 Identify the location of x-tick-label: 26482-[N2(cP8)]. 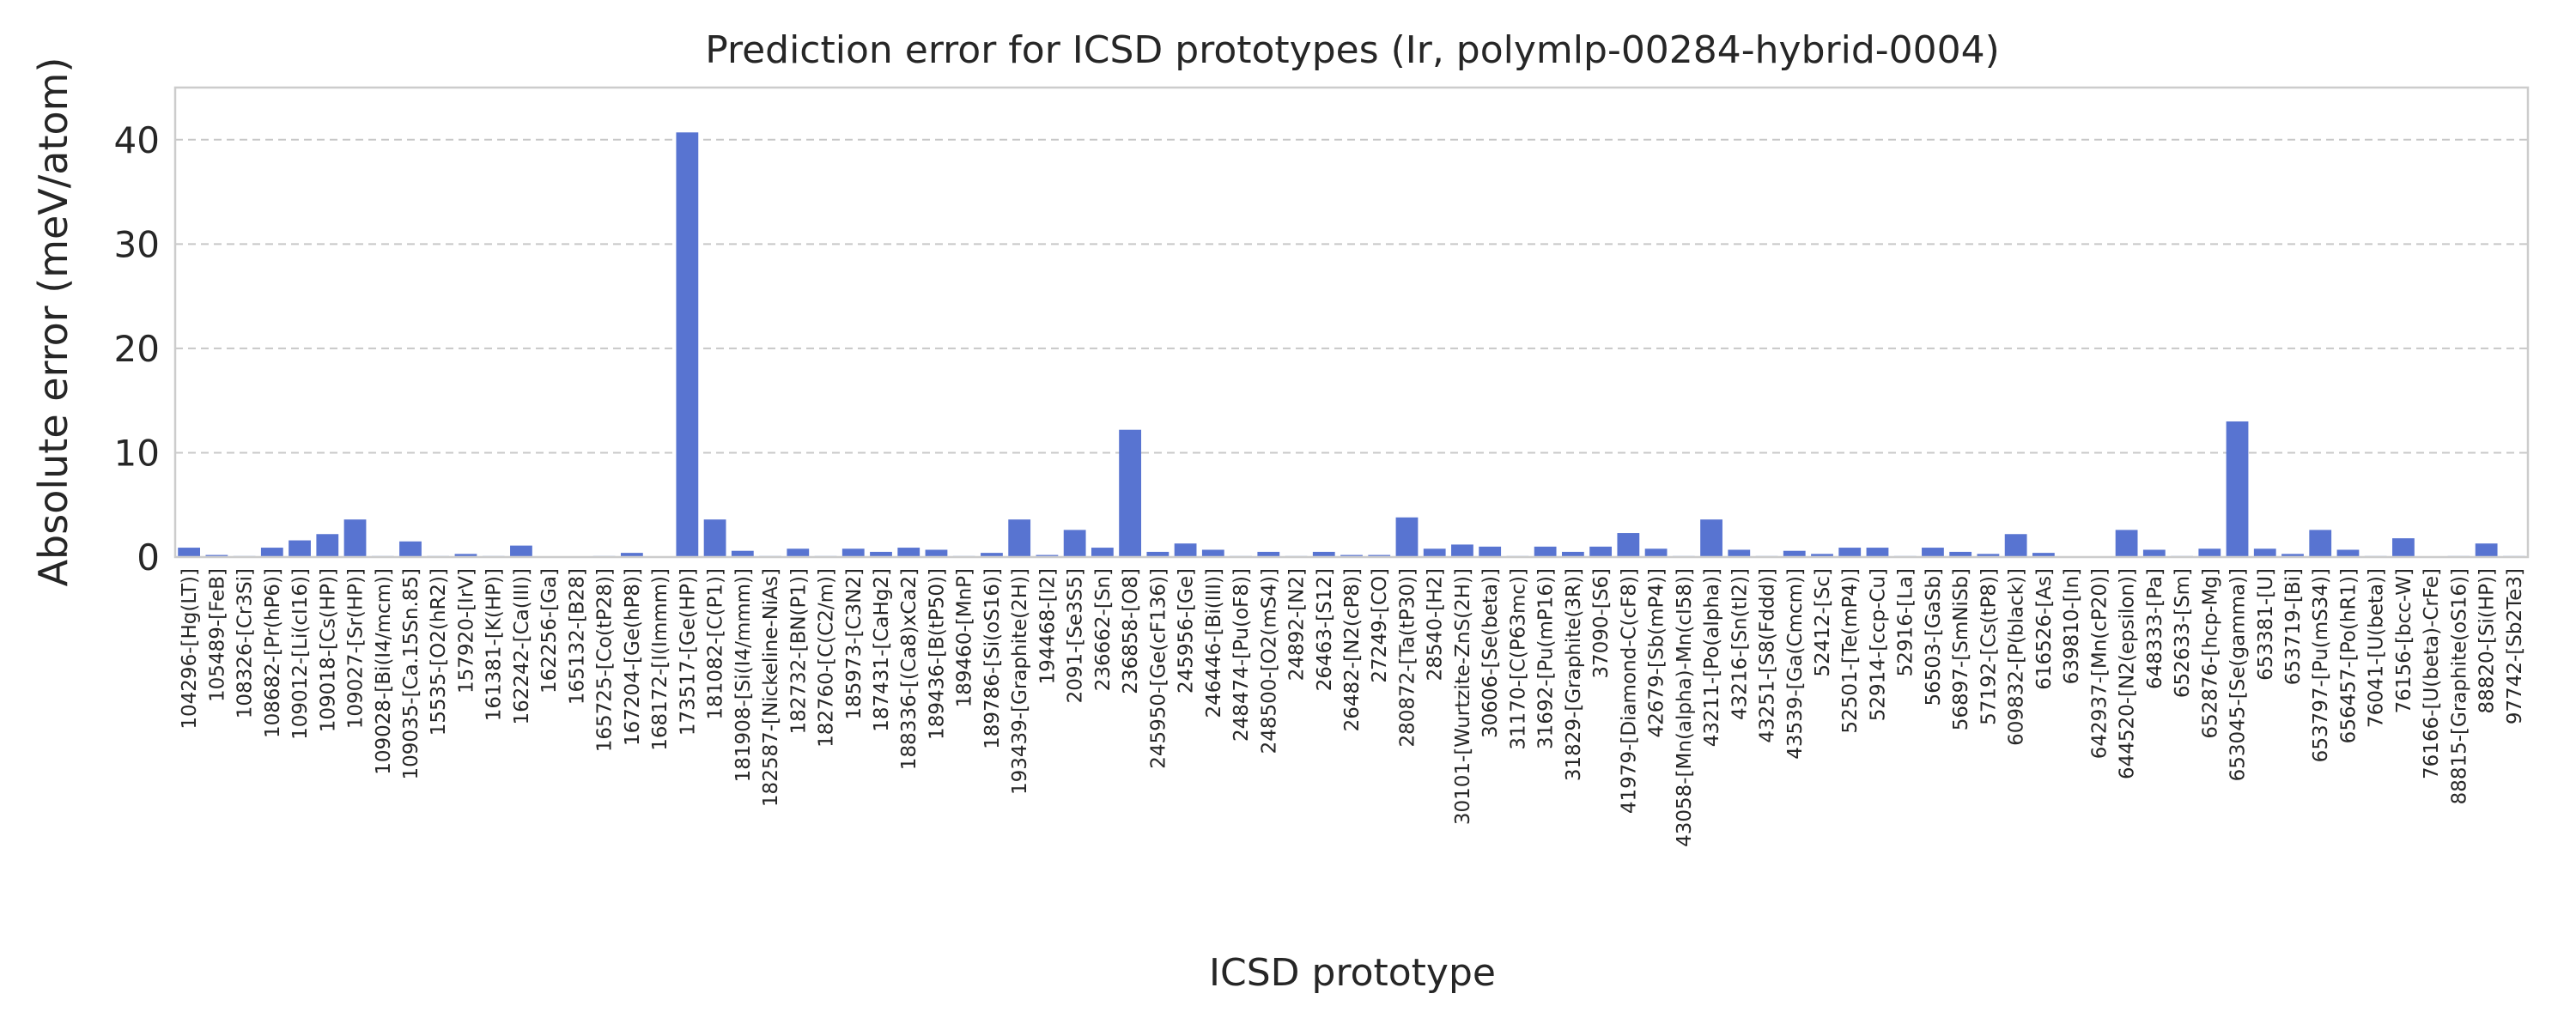
(1352, 649).